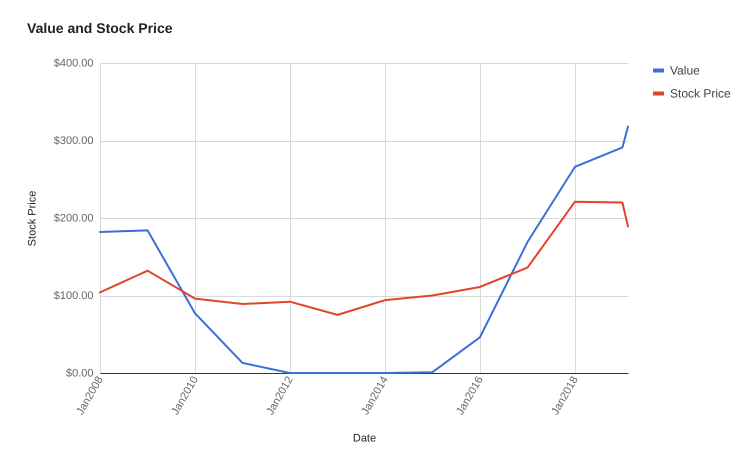 This screenshot has height=473, width=752. I want to click on chart-title: Value and Stock Price, so click(100, 28).